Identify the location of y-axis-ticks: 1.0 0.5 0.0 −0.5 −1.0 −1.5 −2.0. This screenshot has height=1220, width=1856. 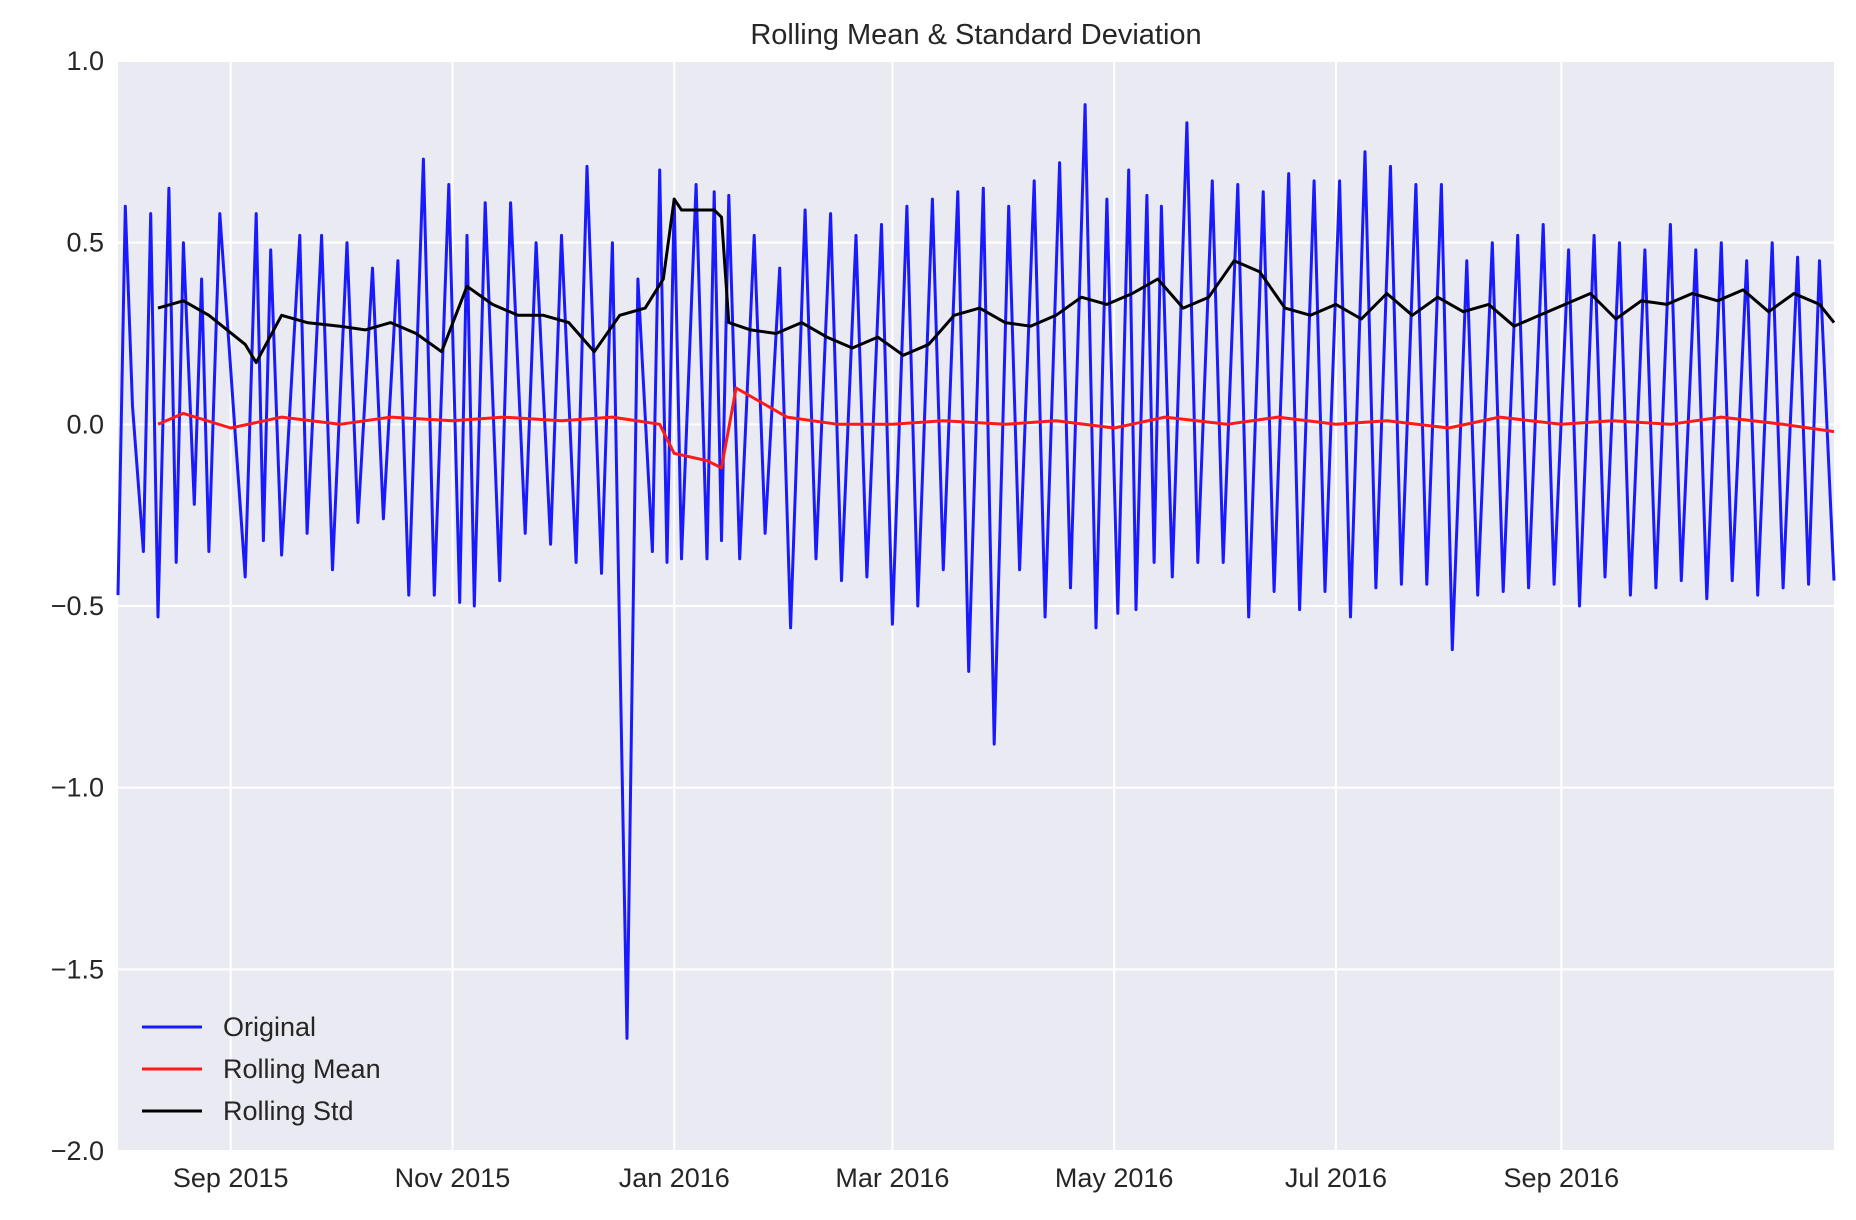
(77, 606).